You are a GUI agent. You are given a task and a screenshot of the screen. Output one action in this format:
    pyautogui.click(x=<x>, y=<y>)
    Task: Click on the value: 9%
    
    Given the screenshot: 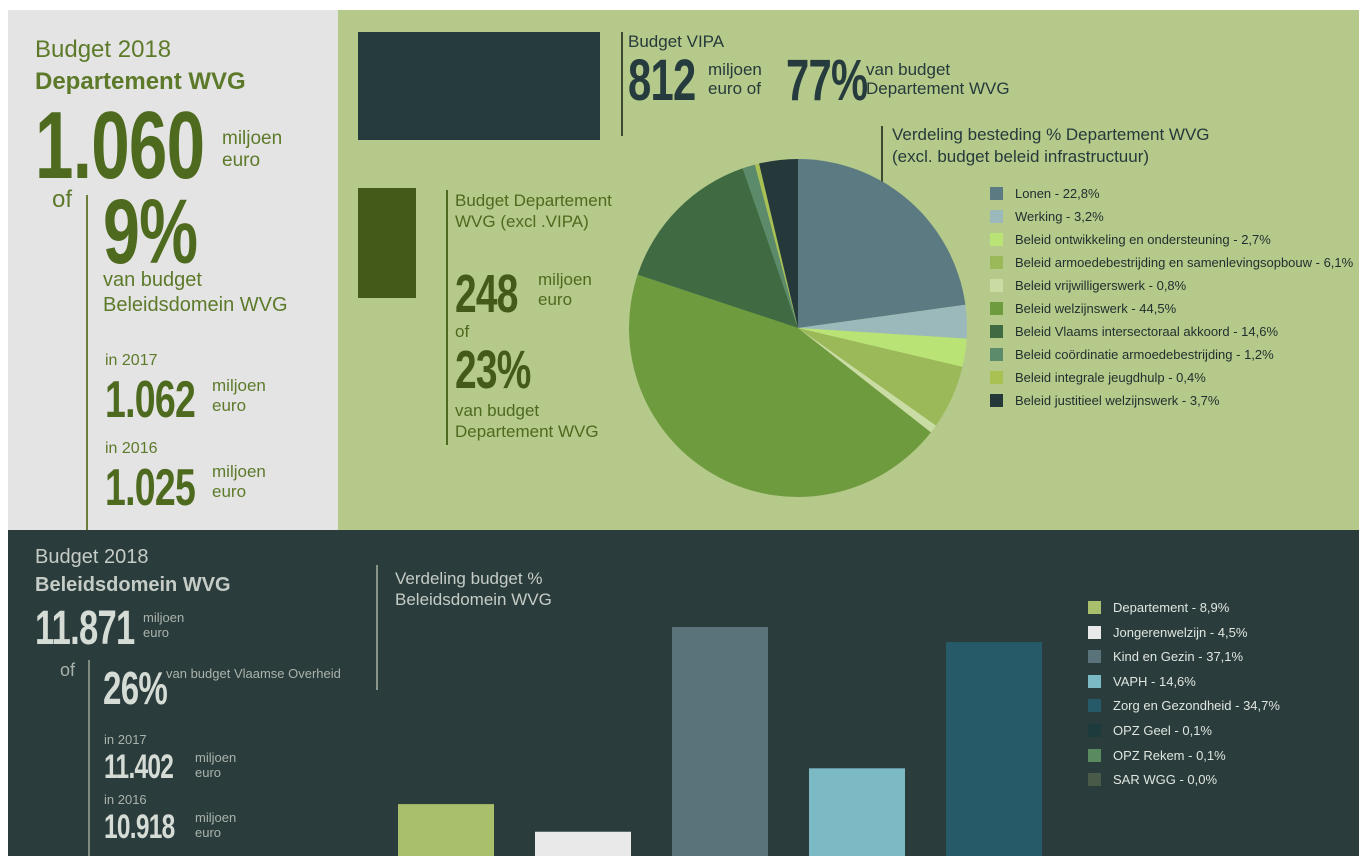 What is the action you would take?
    pyautogui.click(x=150, y=232)
    